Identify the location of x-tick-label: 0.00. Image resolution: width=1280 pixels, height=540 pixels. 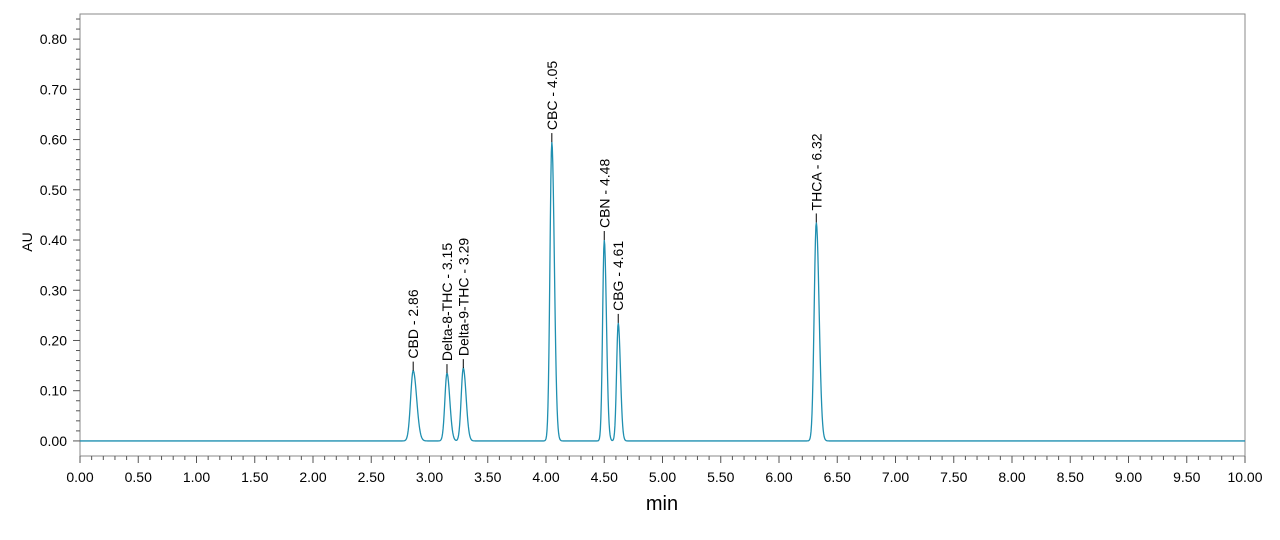
(79, 477).